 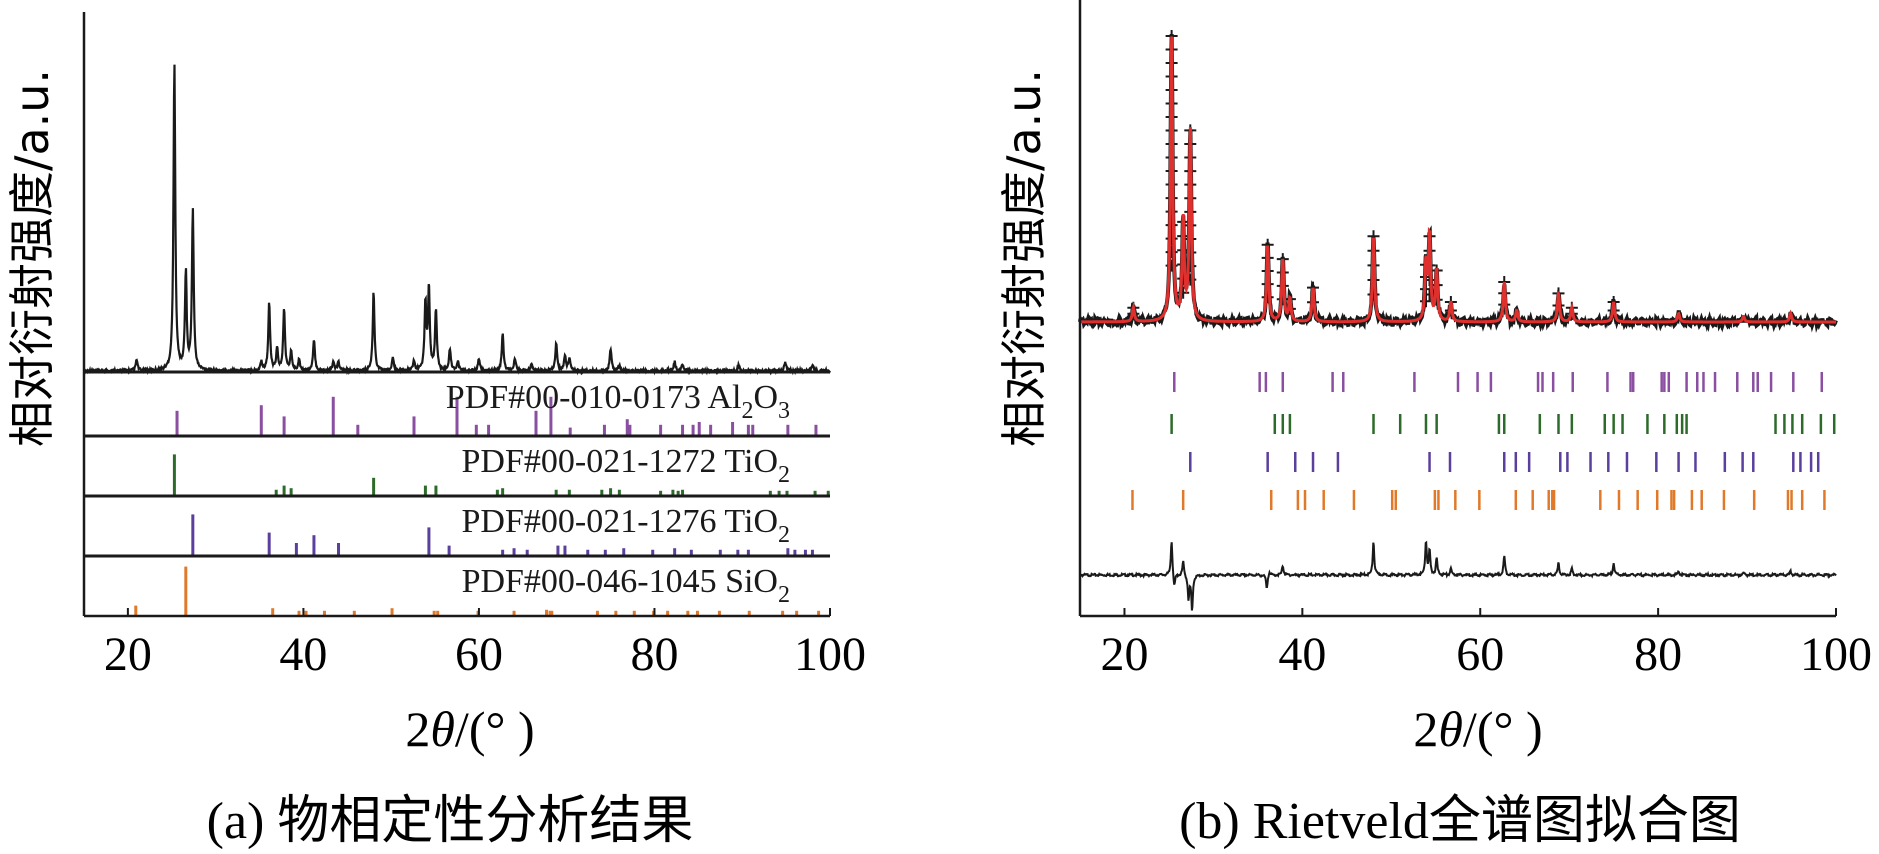 What do you see at coordinates (1450, 729) in the screenshot?
I see `panel-b-x-label-theta: θ` at bounding box center [1450, 729].